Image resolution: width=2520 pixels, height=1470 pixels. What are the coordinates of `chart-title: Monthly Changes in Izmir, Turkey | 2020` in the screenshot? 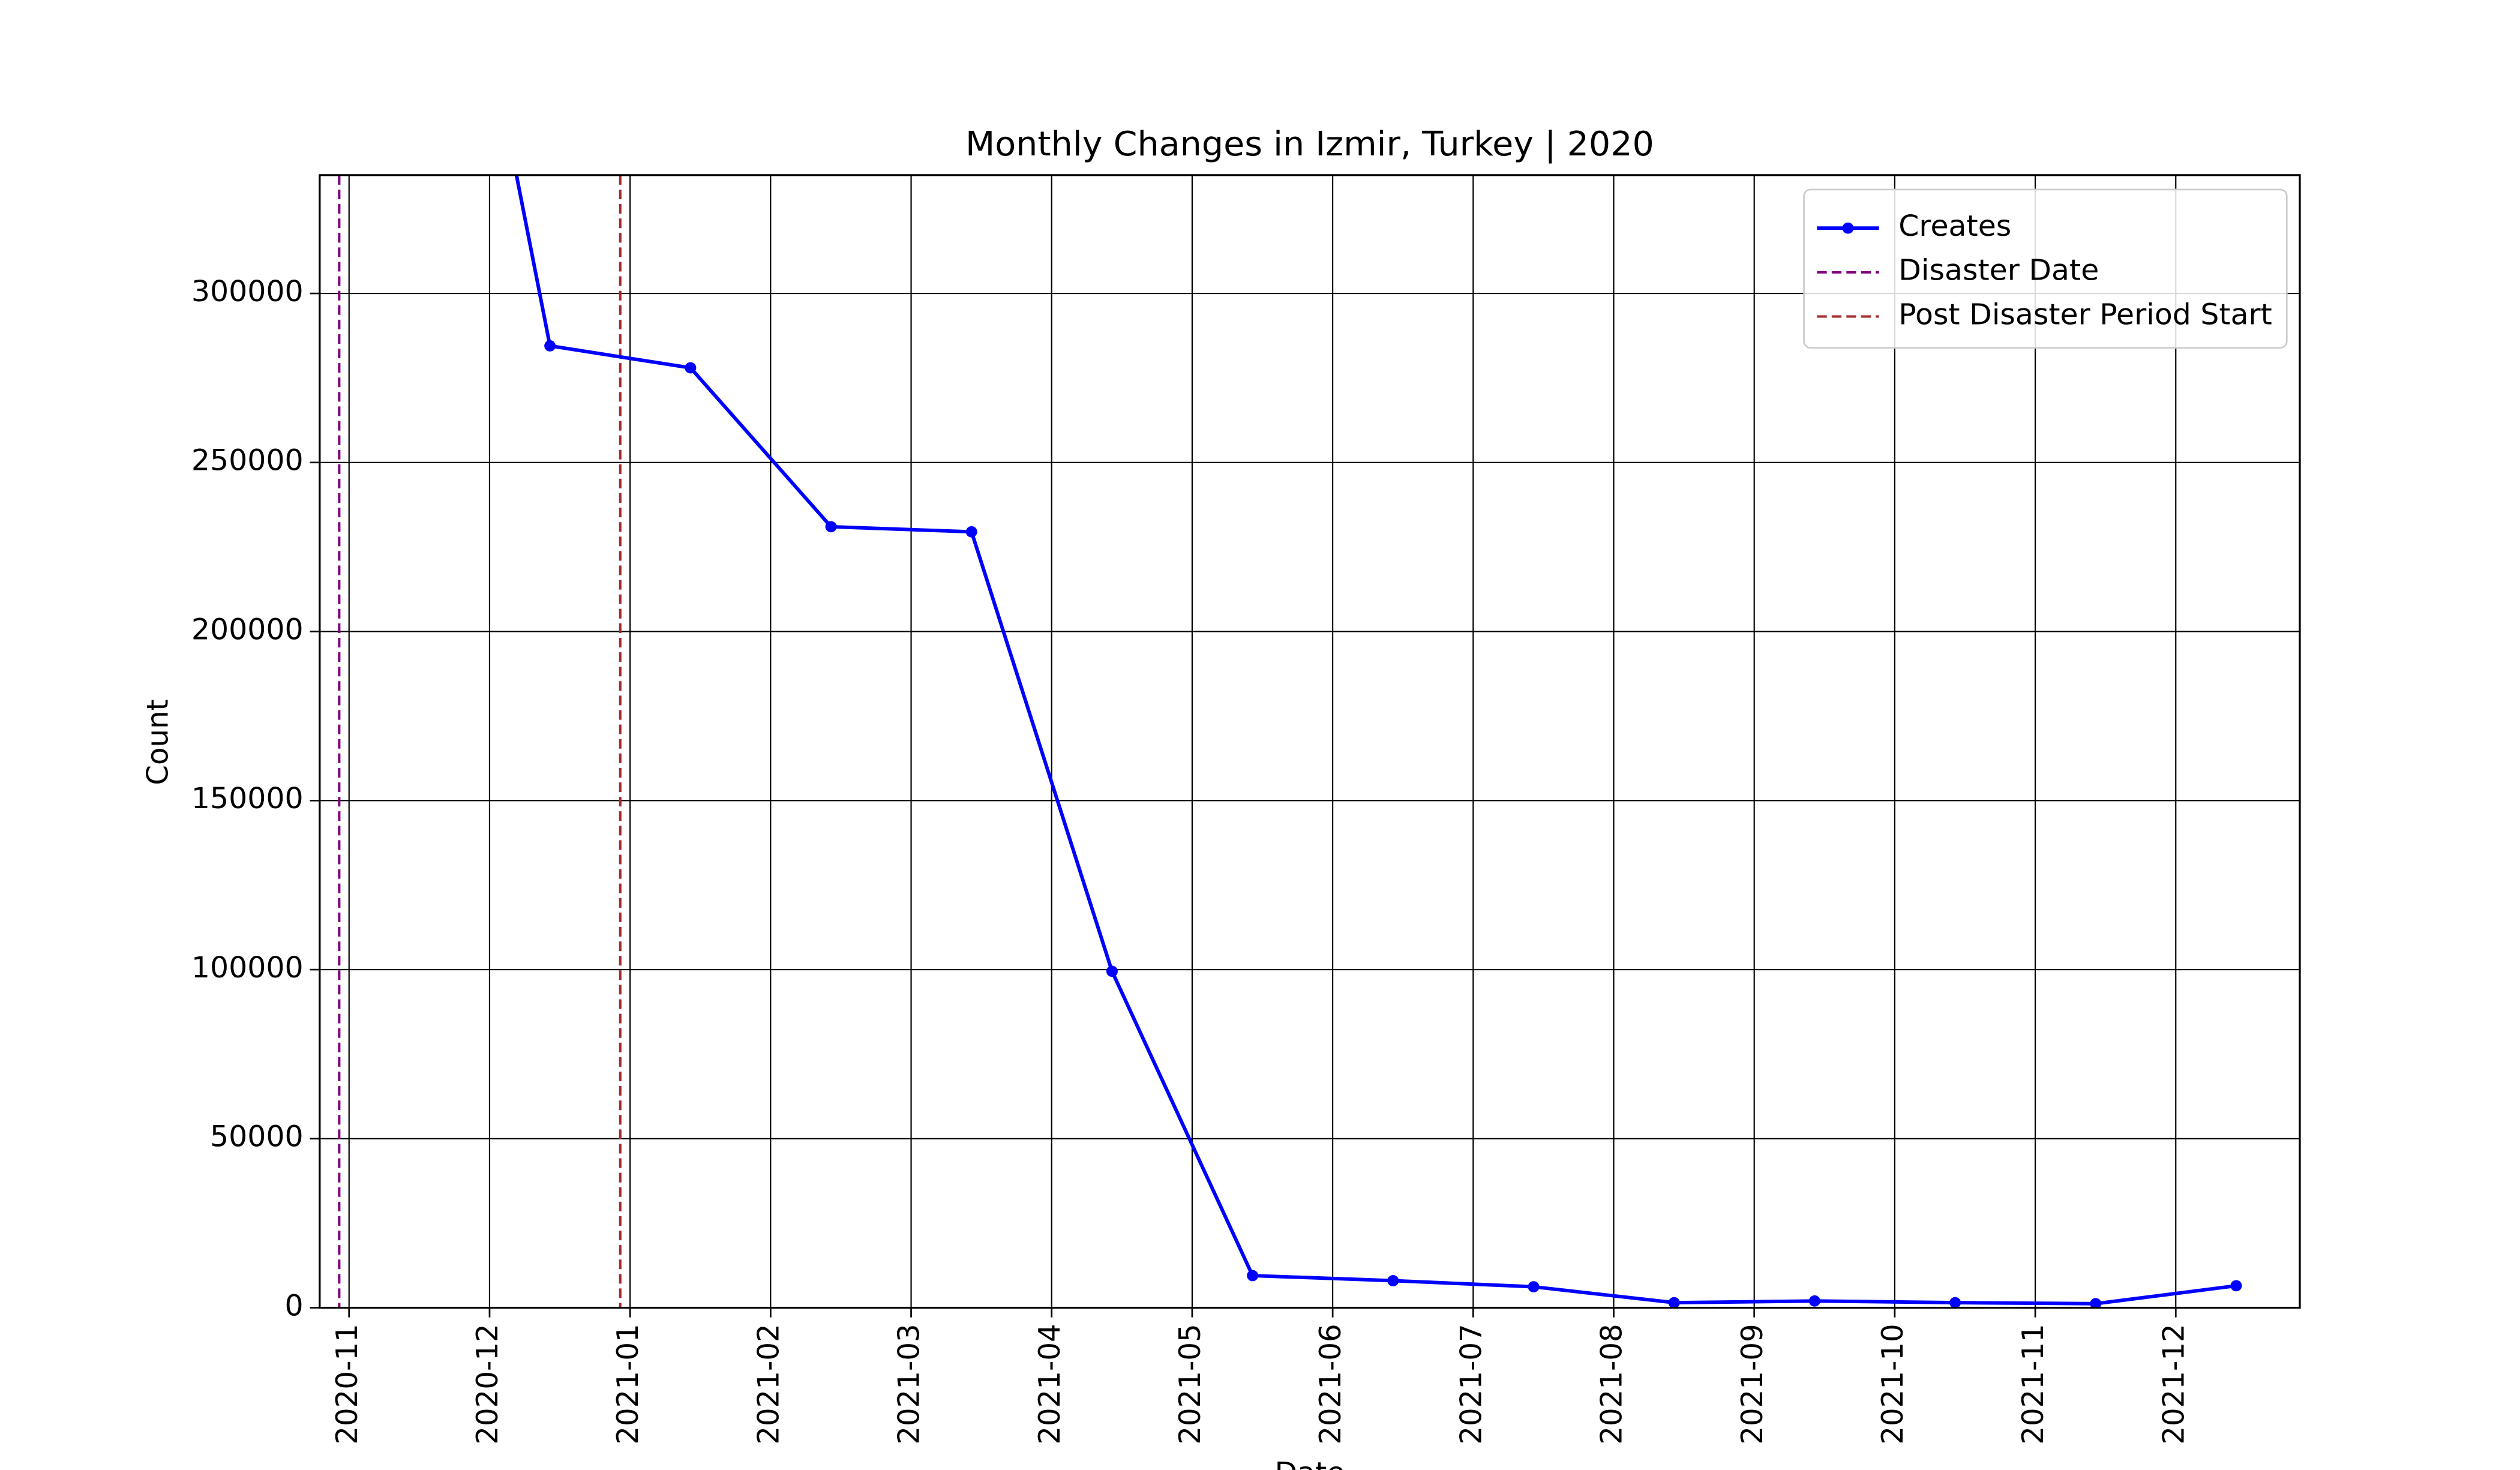 It's located at (1309, 144).